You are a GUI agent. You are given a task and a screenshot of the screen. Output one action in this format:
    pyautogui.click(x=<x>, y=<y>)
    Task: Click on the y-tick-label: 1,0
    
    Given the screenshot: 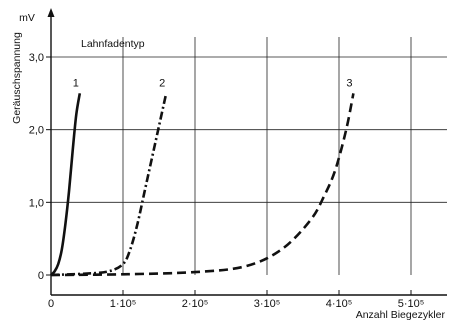 What is the action you would take?
    pyautogui.click(x=36, y=203)
    